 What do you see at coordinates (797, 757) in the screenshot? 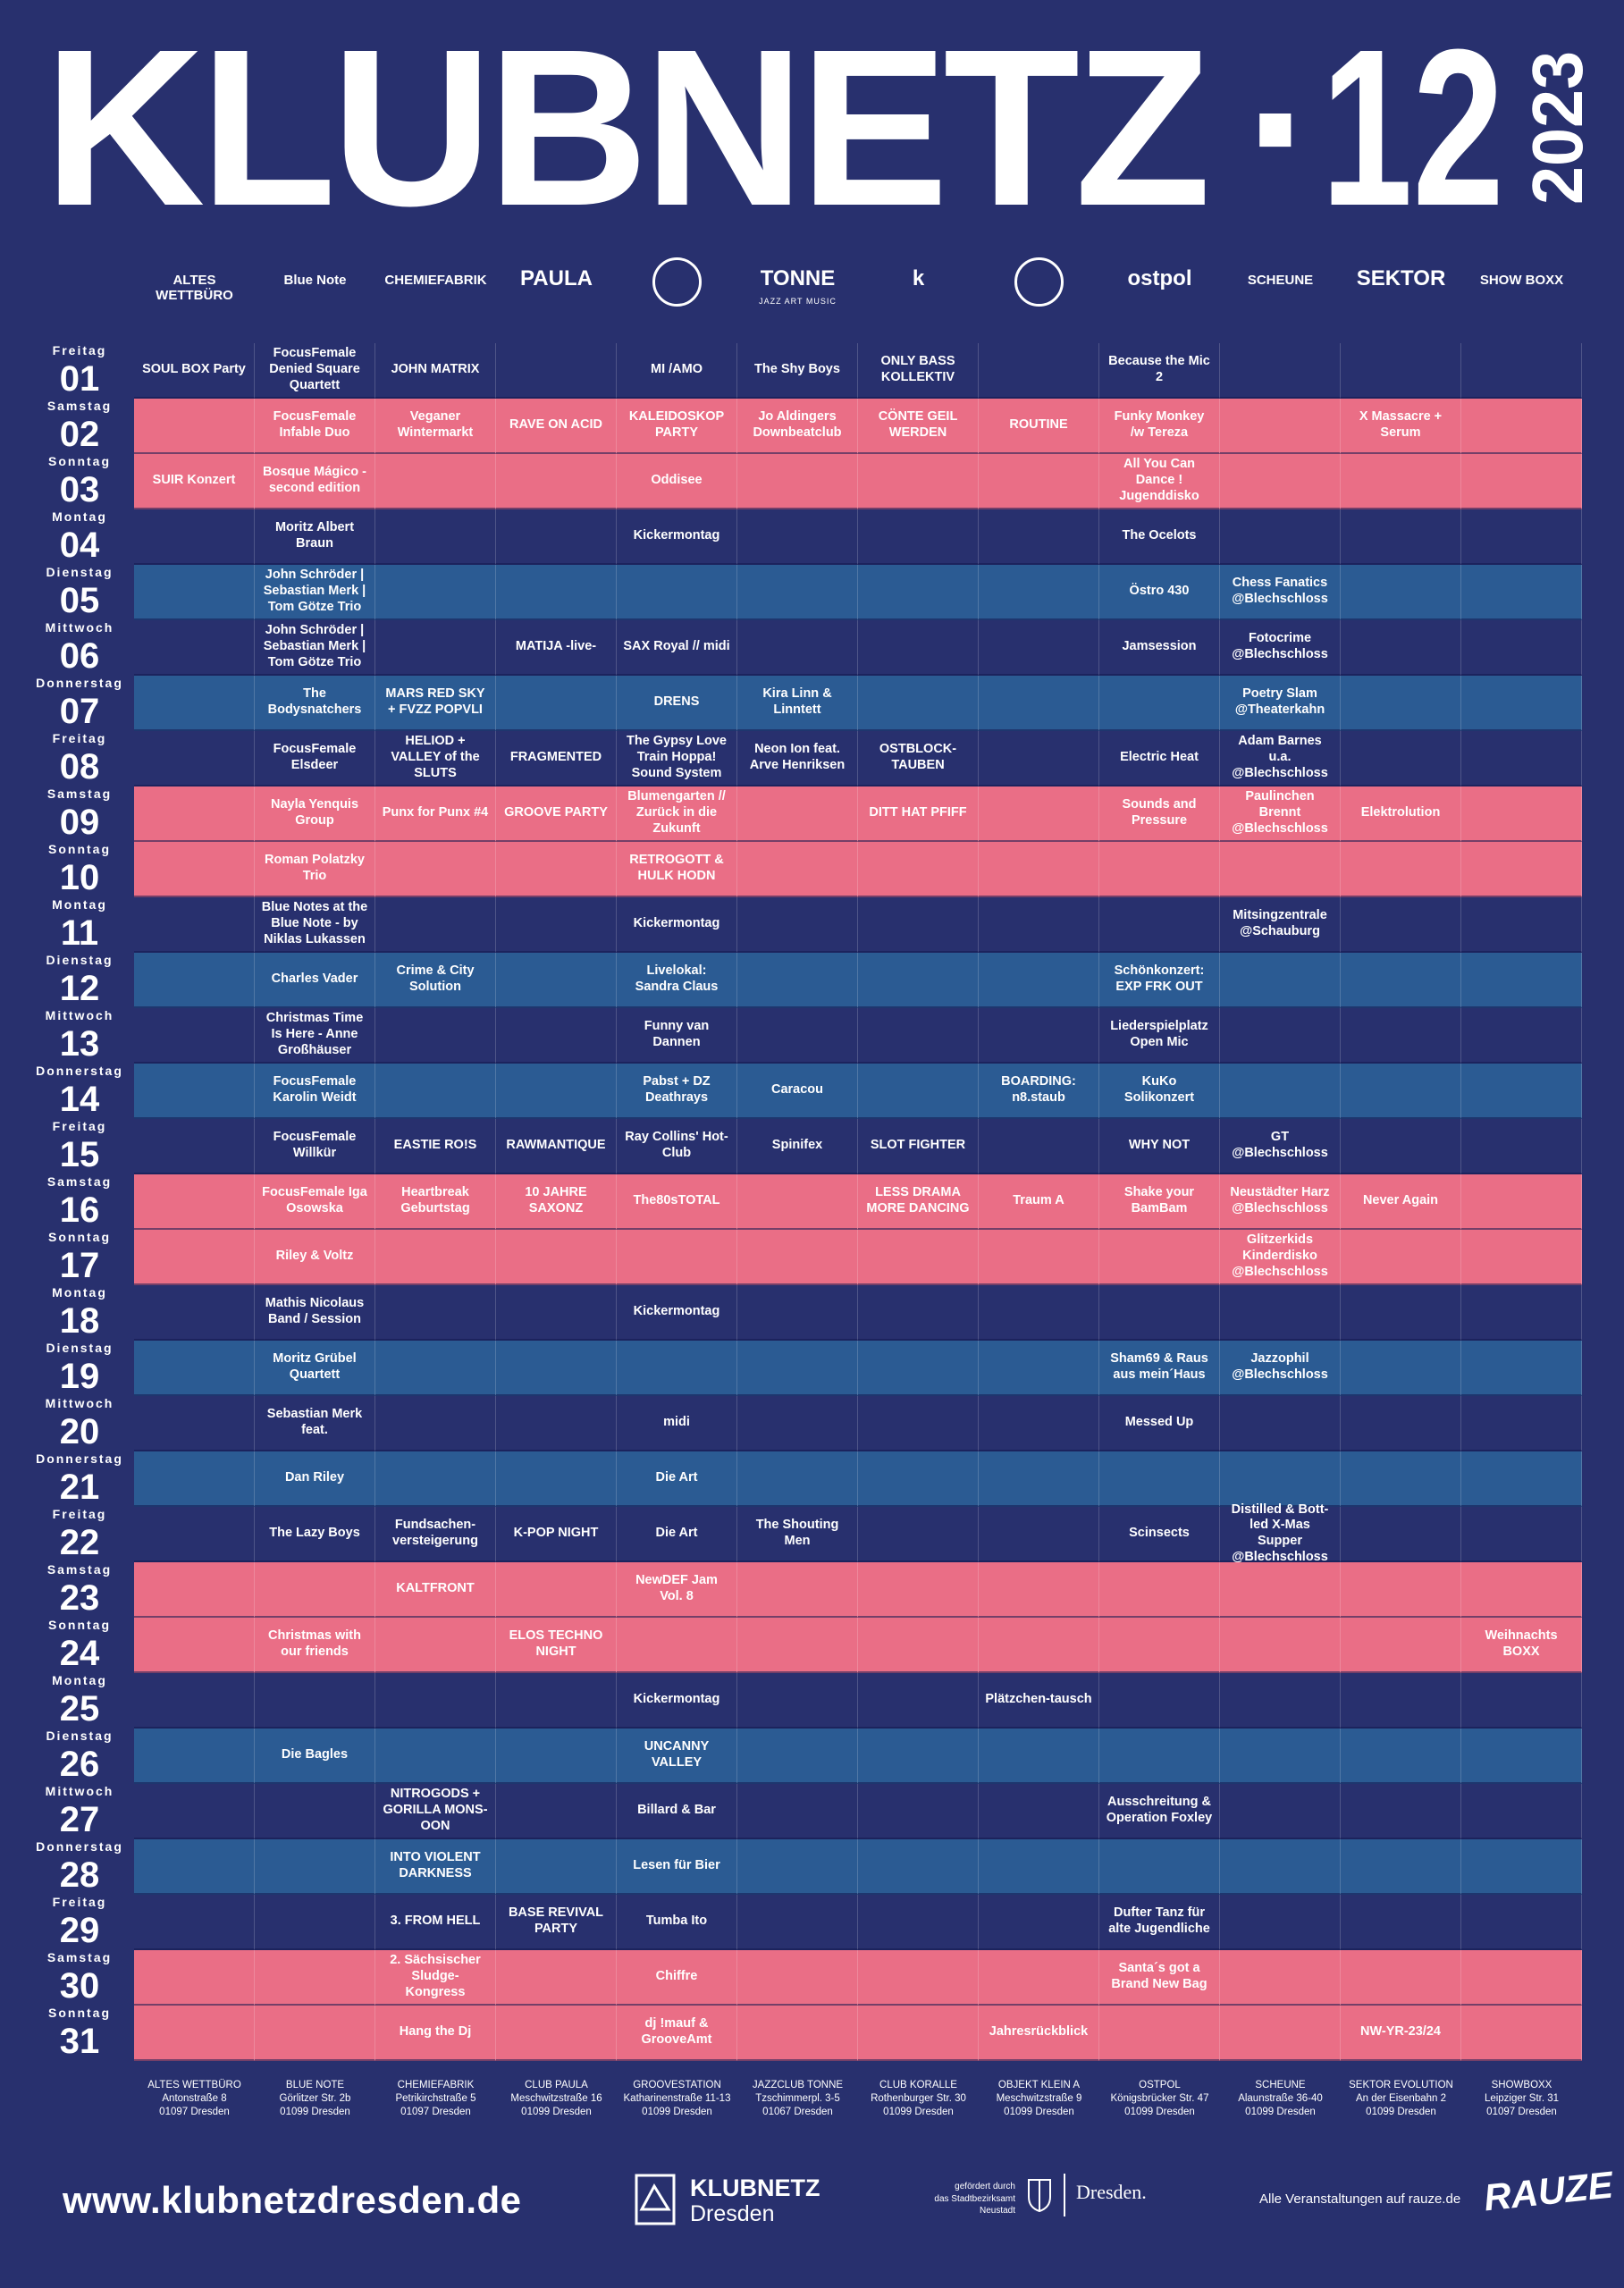
I see `event-name: Neon Ion feat. Arve Henriksen` at bounding box center [797, 757].